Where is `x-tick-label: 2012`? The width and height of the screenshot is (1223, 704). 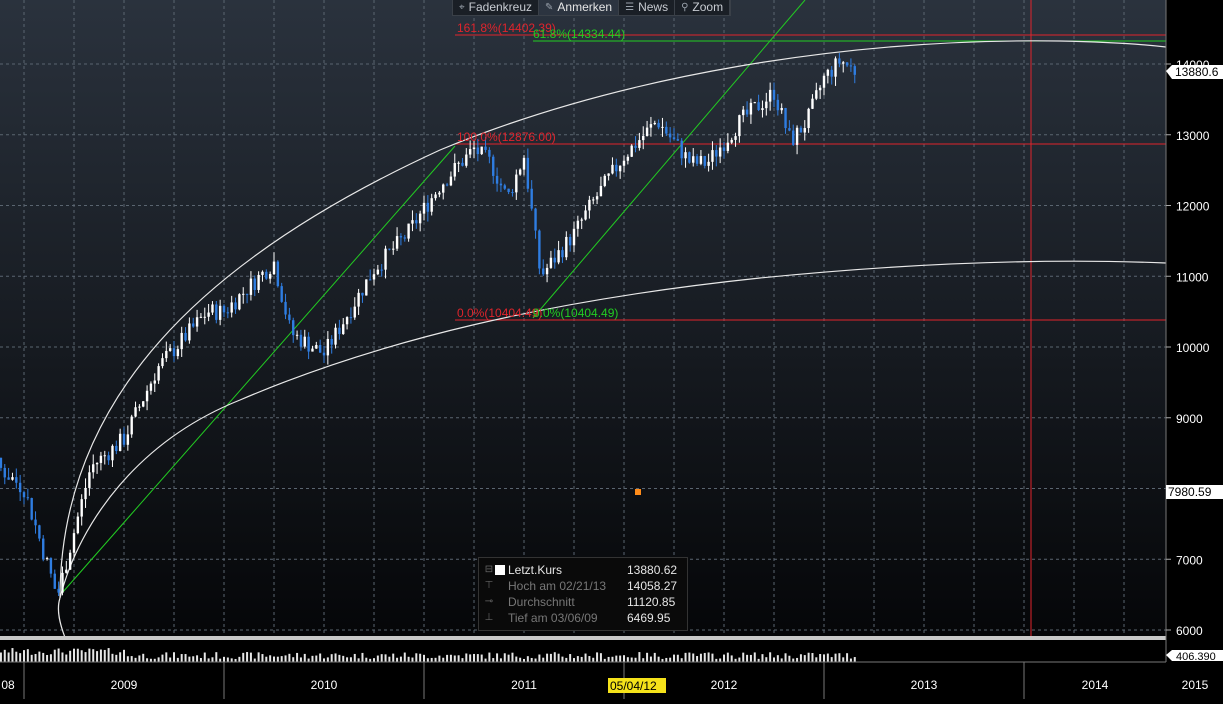
x-tick-label: 2012 is located at coordinates (724, 685).